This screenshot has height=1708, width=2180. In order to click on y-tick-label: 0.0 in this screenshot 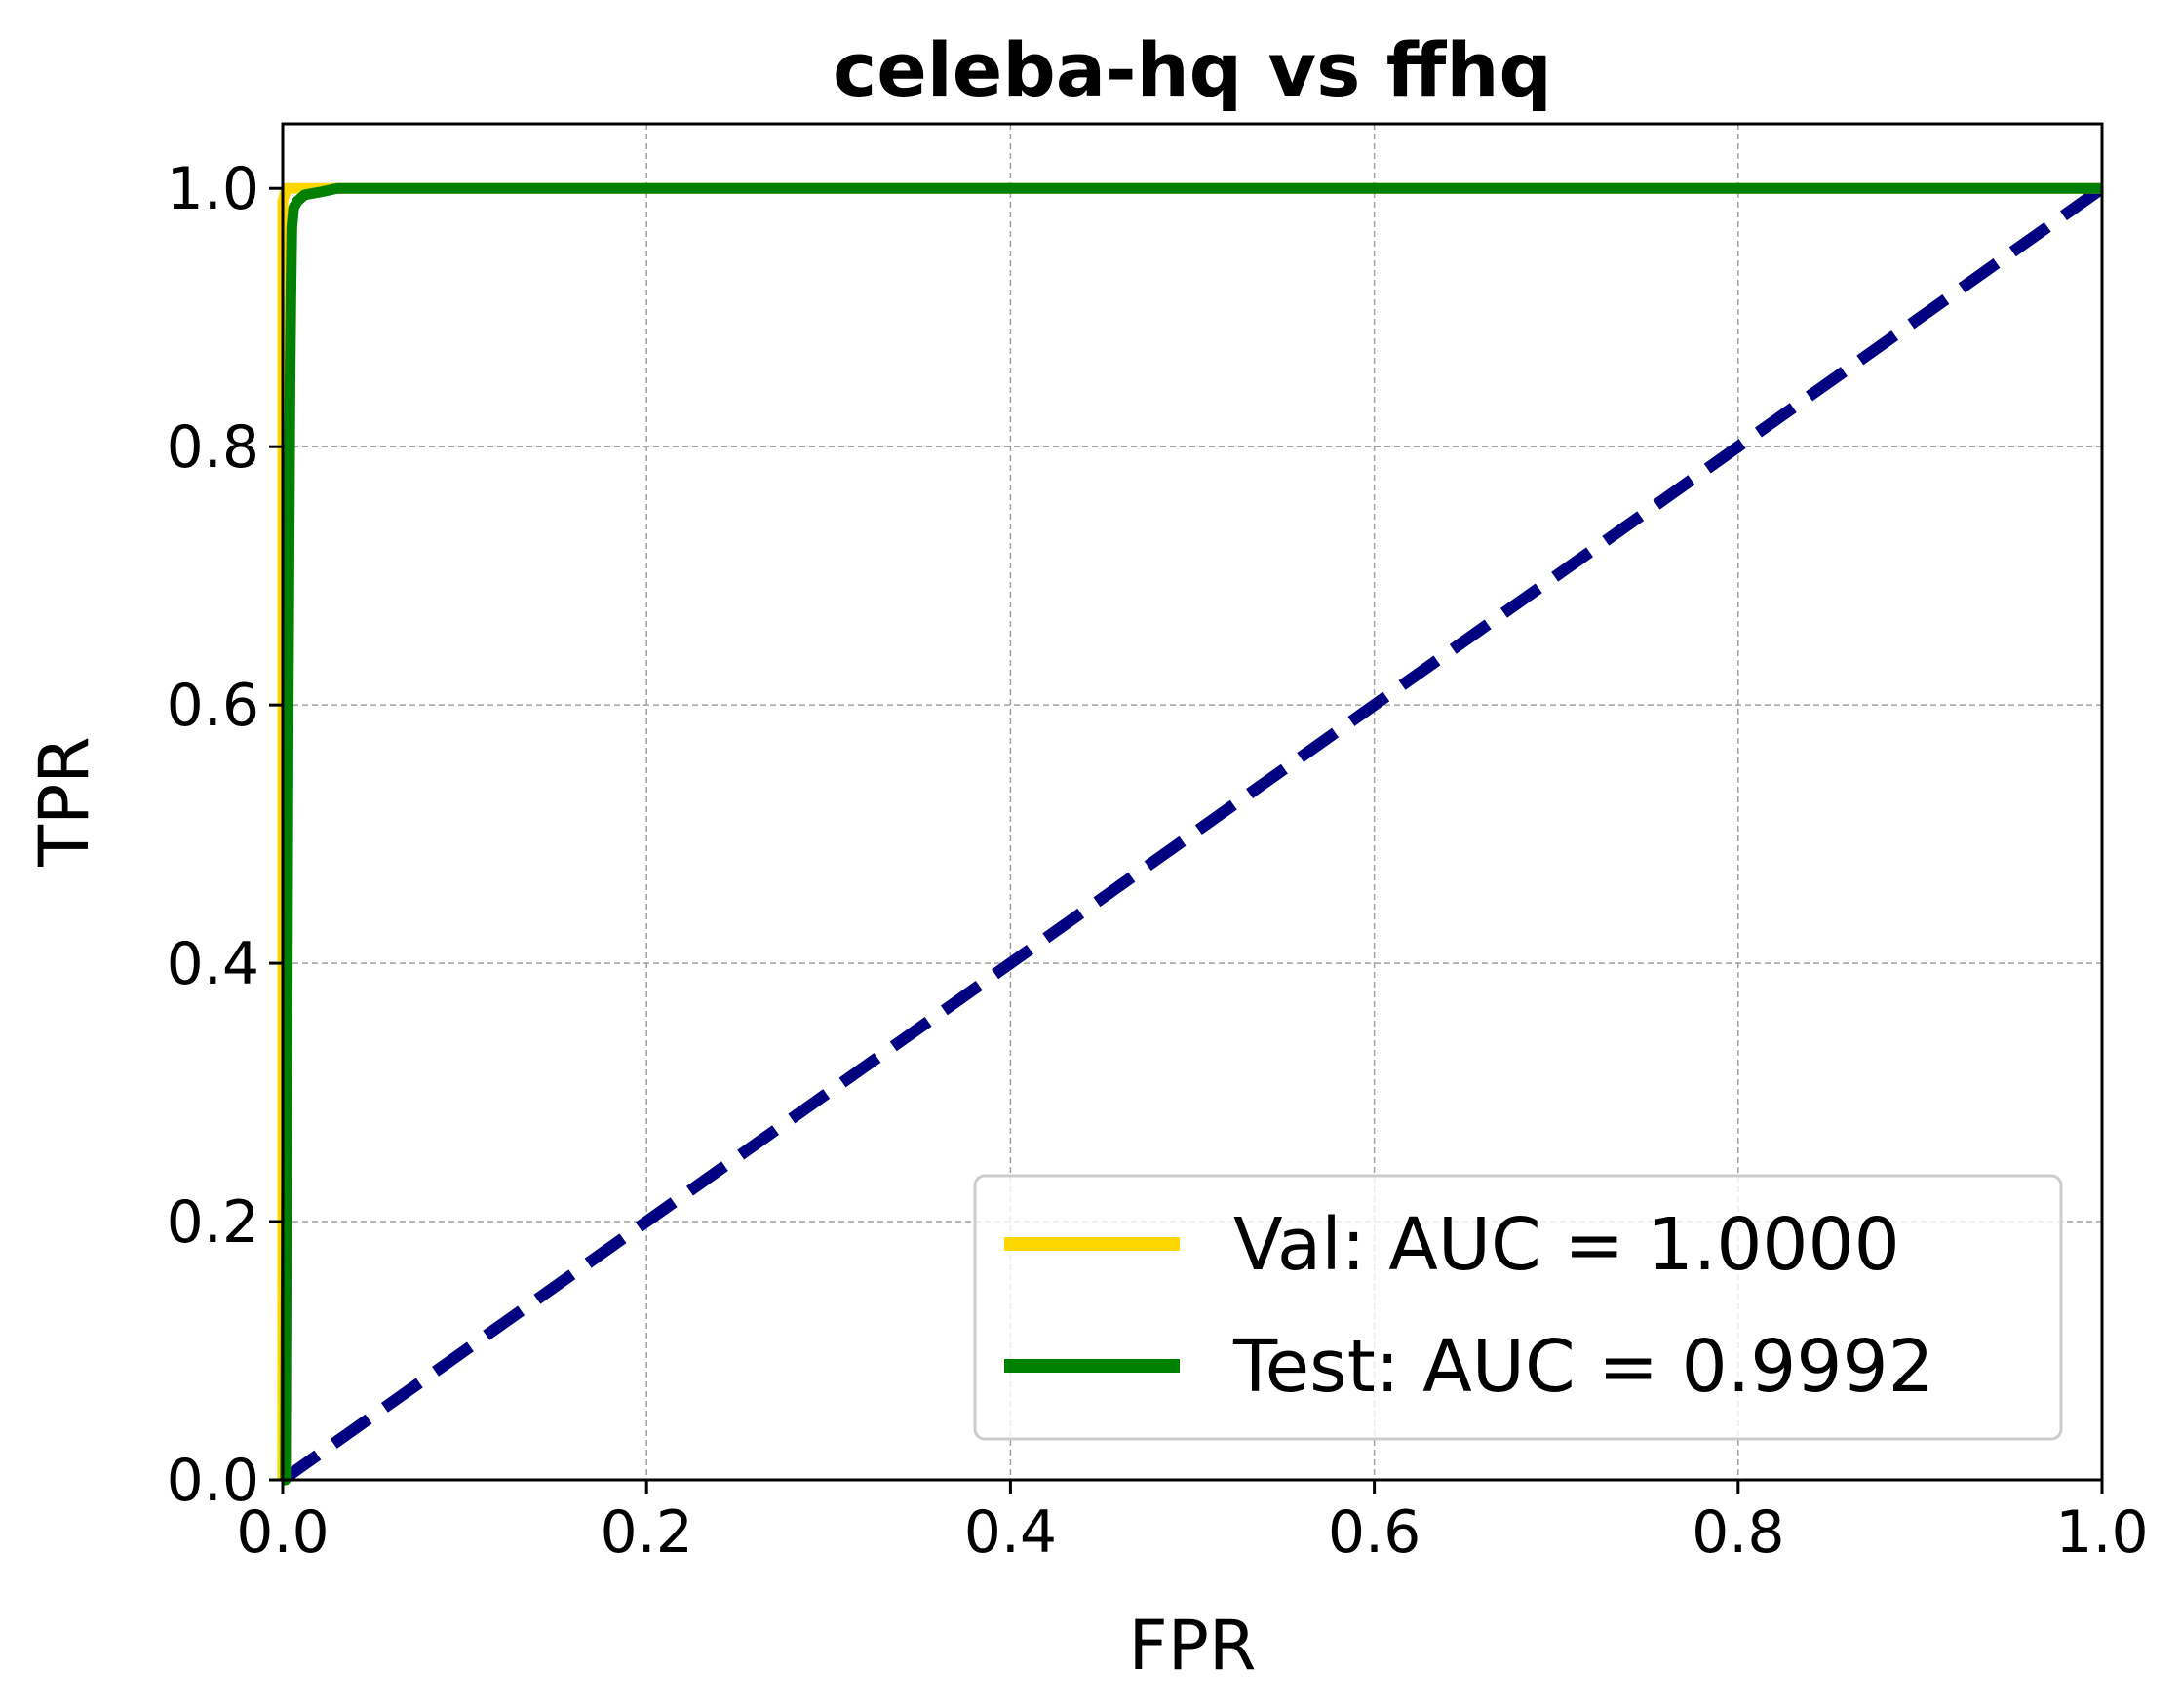, I will do `click(213, 1481)`.